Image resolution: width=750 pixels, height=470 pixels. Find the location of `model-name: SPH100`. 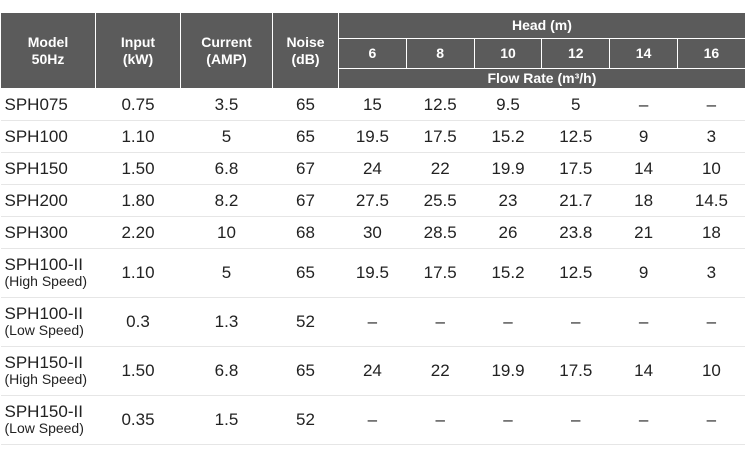

model-name: SPH100 is located at coordinates (36, 136).